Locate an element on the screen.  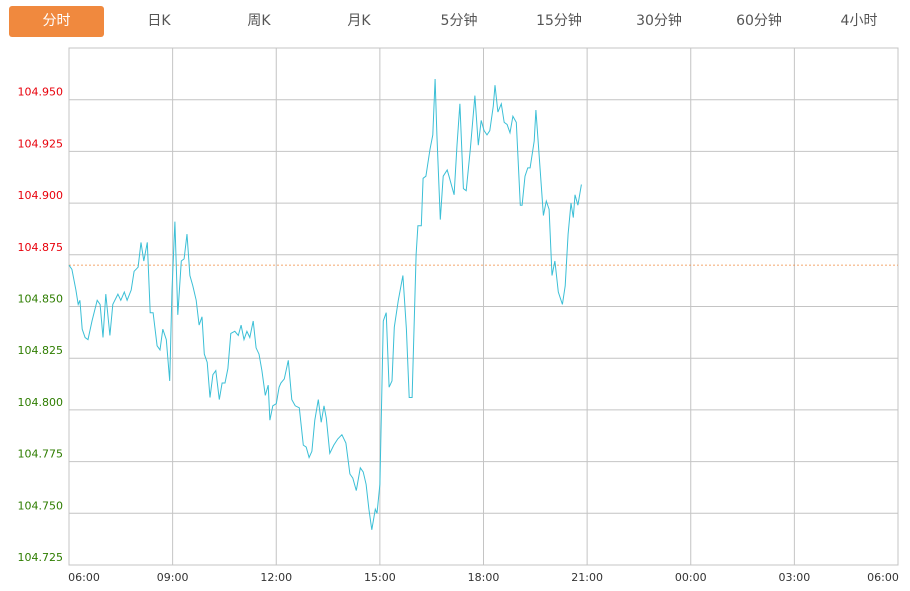
tab-6: 30分钟 is located at coordinates (659, 21).